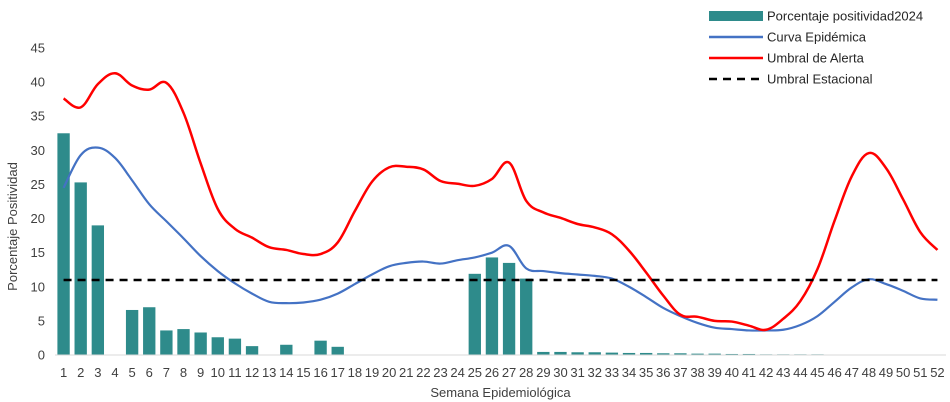  I want to click on x-tick-label: 3, so click(97, 372).